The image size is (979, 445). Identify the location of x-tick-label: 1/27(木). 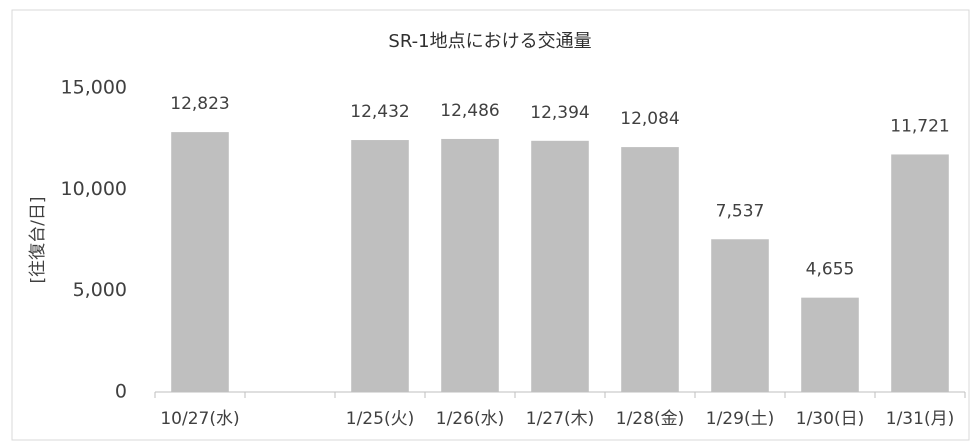
(560, 419).